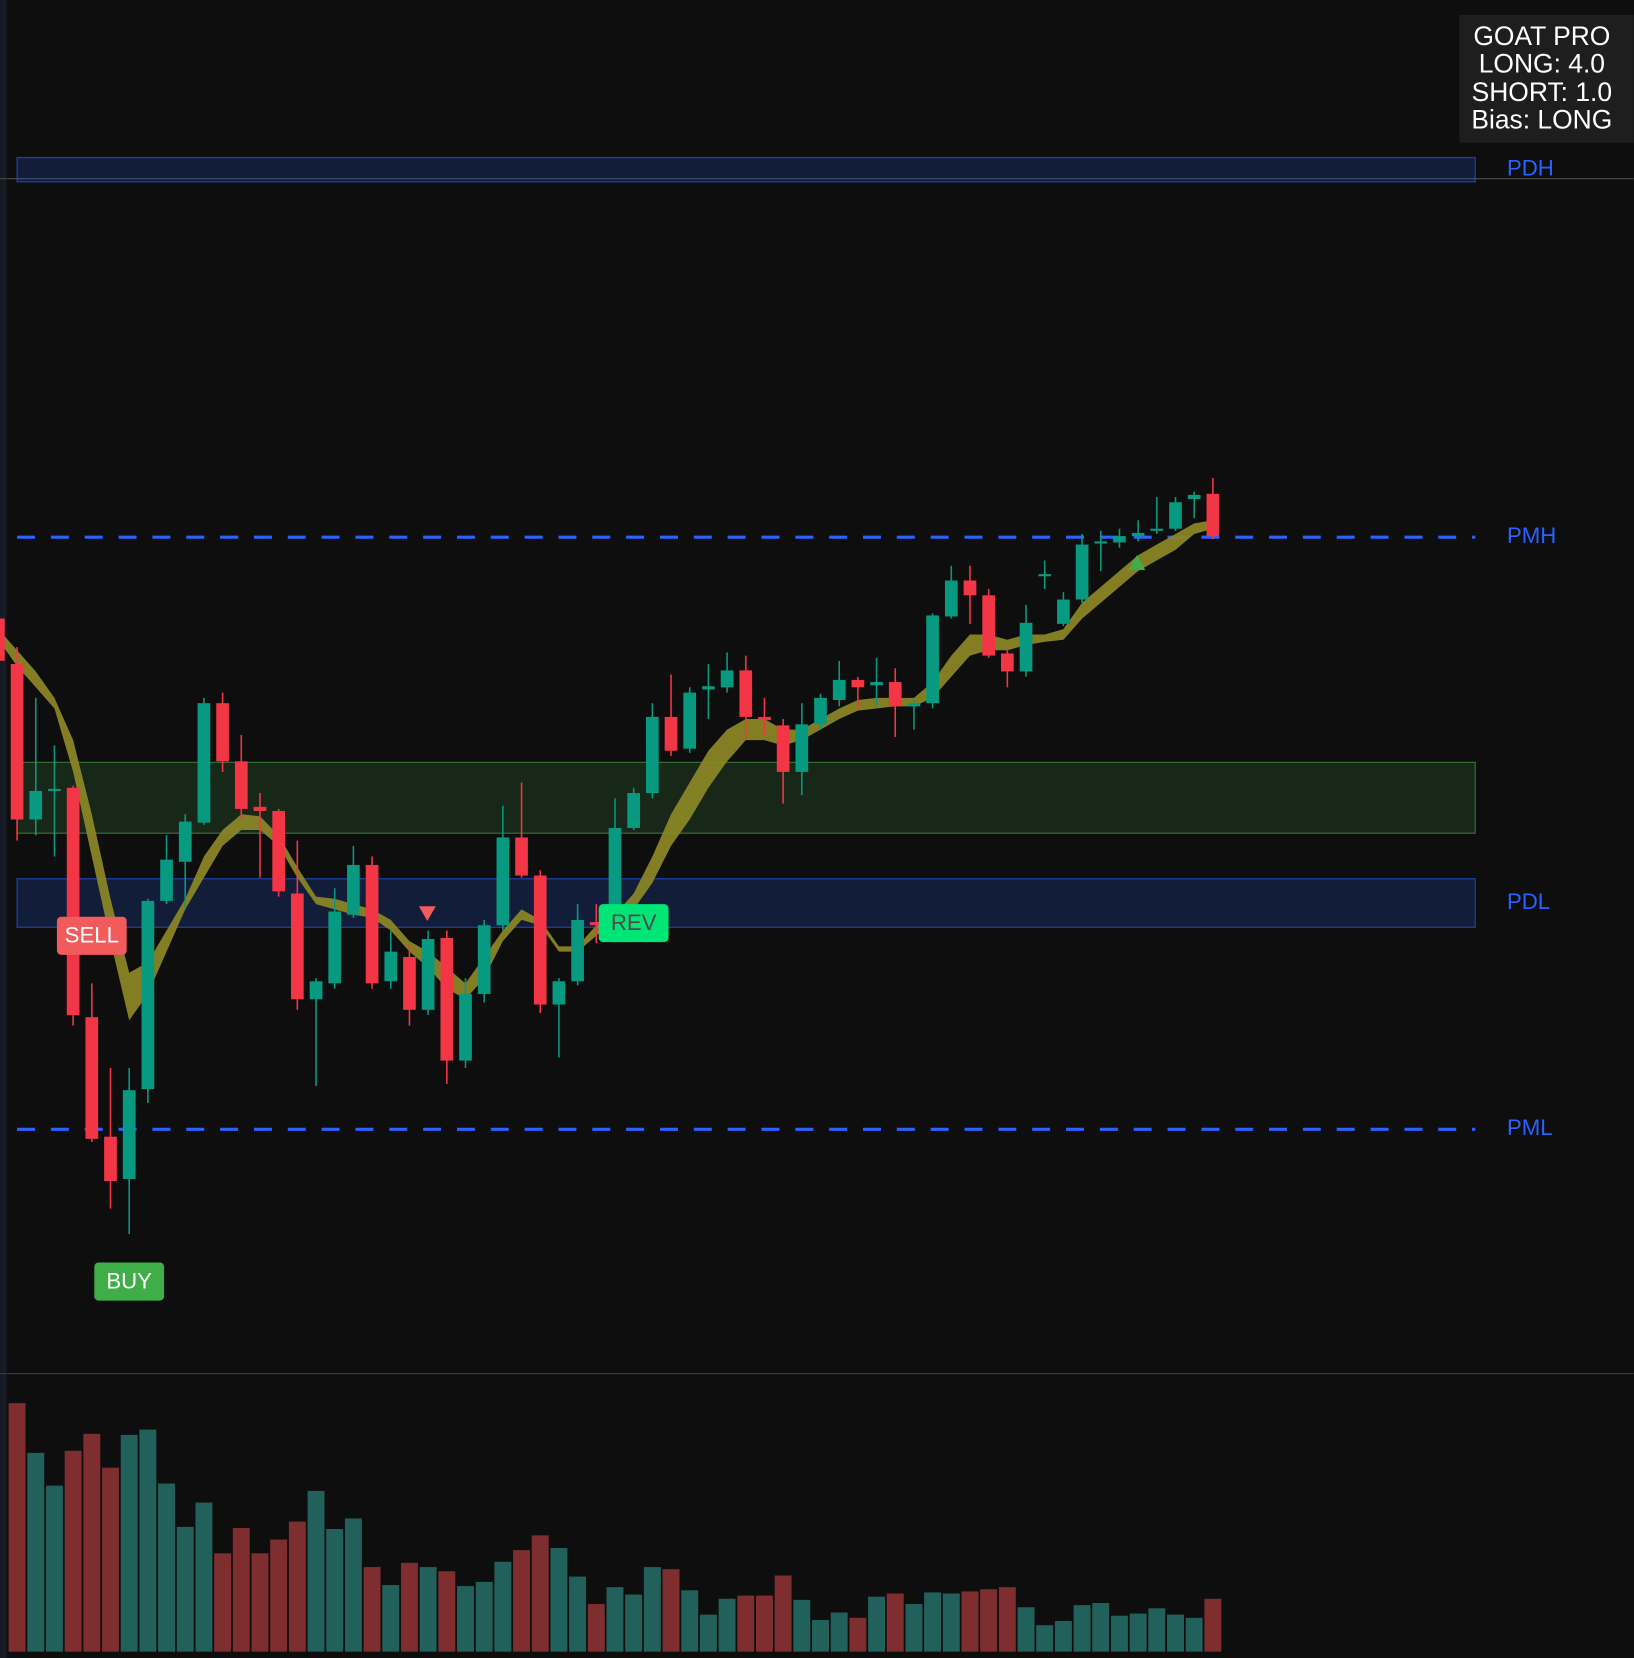  Describe the element at coordinates (1542, 64) in the screenshot. I see `info-line: LONG: 4.0` at that location.